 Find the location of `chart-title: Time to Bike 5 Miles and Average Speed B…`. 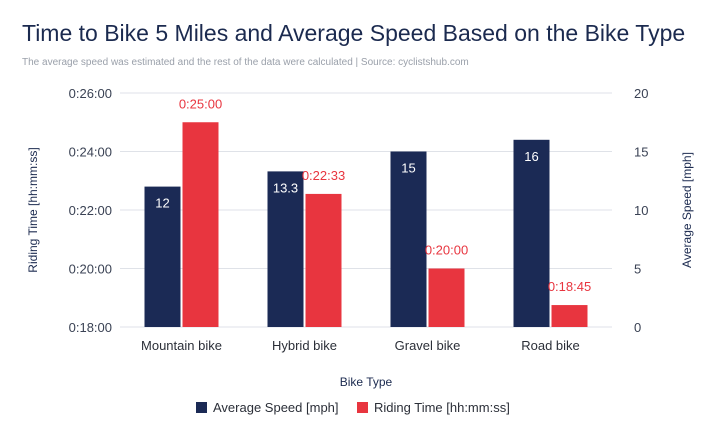

chart-title: Time to Bike 5 Miles and Average Speed B… is located at coordinates (354, 33).